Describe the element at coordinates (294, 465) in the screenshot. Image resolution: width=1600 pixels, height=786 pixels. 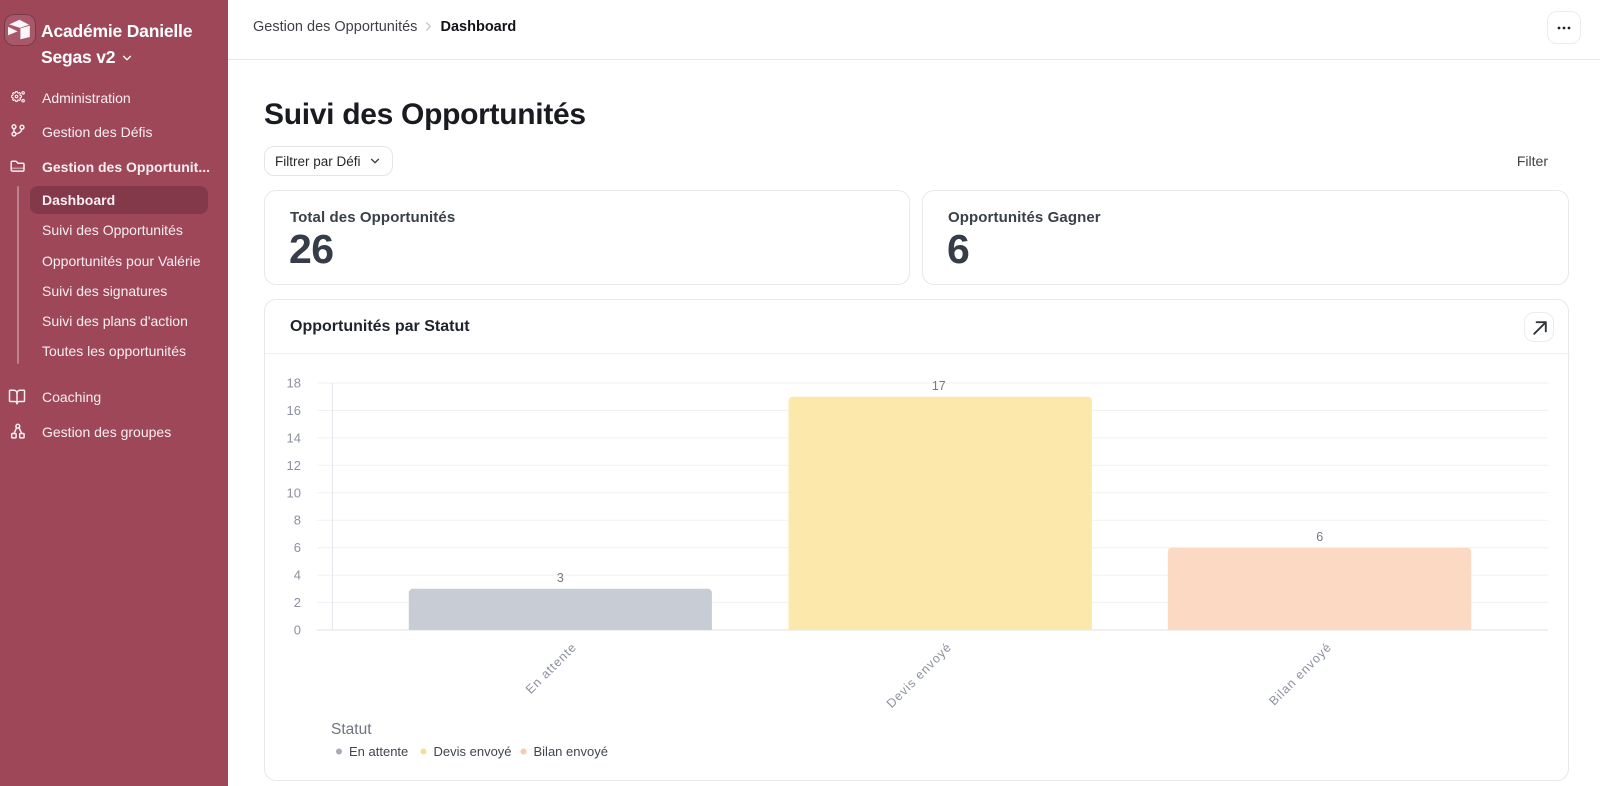
I see `svg-text: 12` at that location.